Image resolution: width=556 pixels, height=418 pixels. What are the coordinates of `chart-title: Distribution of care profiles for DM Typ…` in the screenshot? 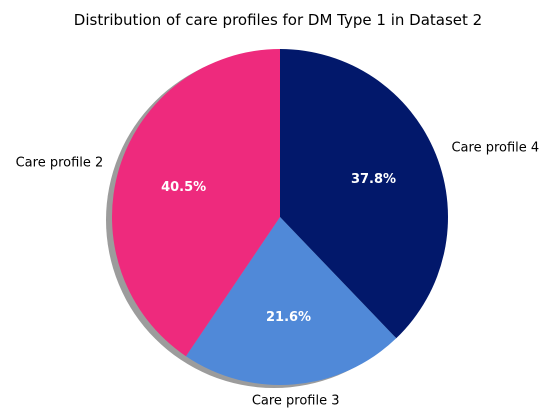 It's located at (278, 20).